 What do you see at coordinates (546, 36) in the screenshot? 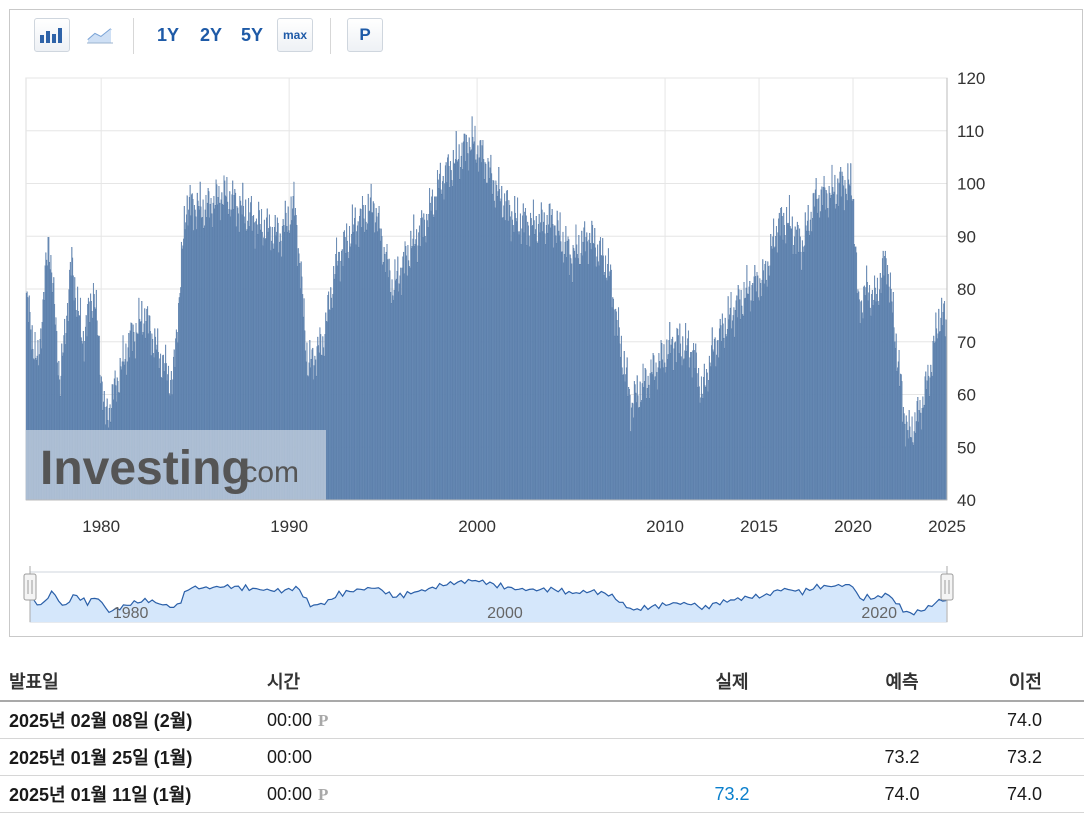
I see `chart-toolbar: 1Y 2Y 5Y max P` at bounding box center [546, 36].